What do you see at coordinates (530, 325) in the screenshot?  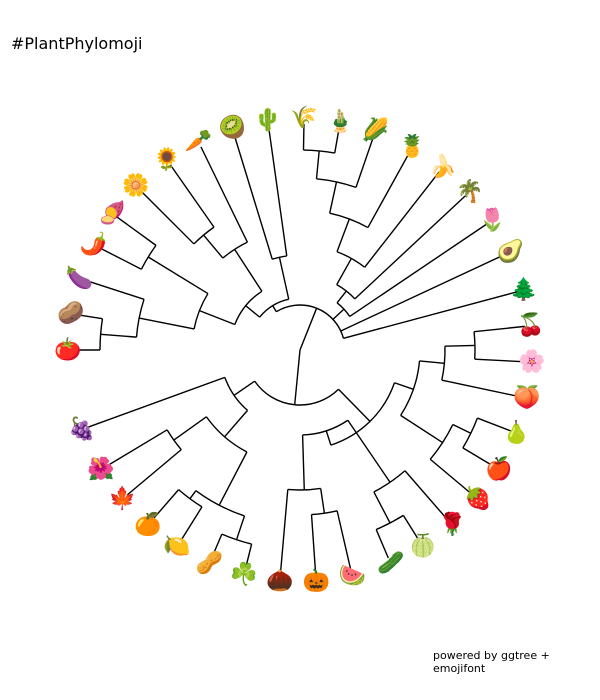 I see `cherries-icon: 🍒` at bounding box center [530, 325].